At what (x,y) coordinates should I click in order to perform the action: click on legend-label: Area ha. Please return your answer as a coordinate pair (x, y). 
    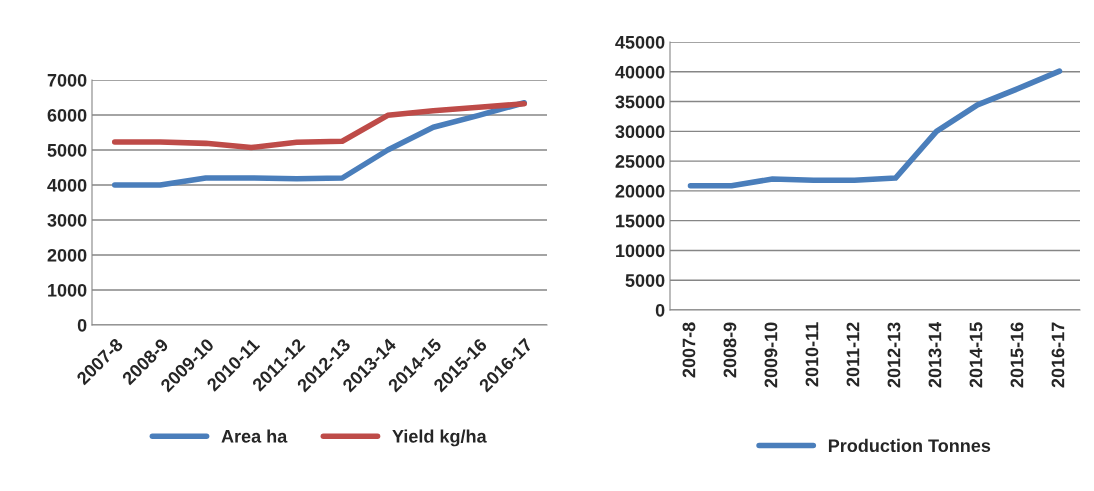
    Looking at the image, I should click on (254, 436).